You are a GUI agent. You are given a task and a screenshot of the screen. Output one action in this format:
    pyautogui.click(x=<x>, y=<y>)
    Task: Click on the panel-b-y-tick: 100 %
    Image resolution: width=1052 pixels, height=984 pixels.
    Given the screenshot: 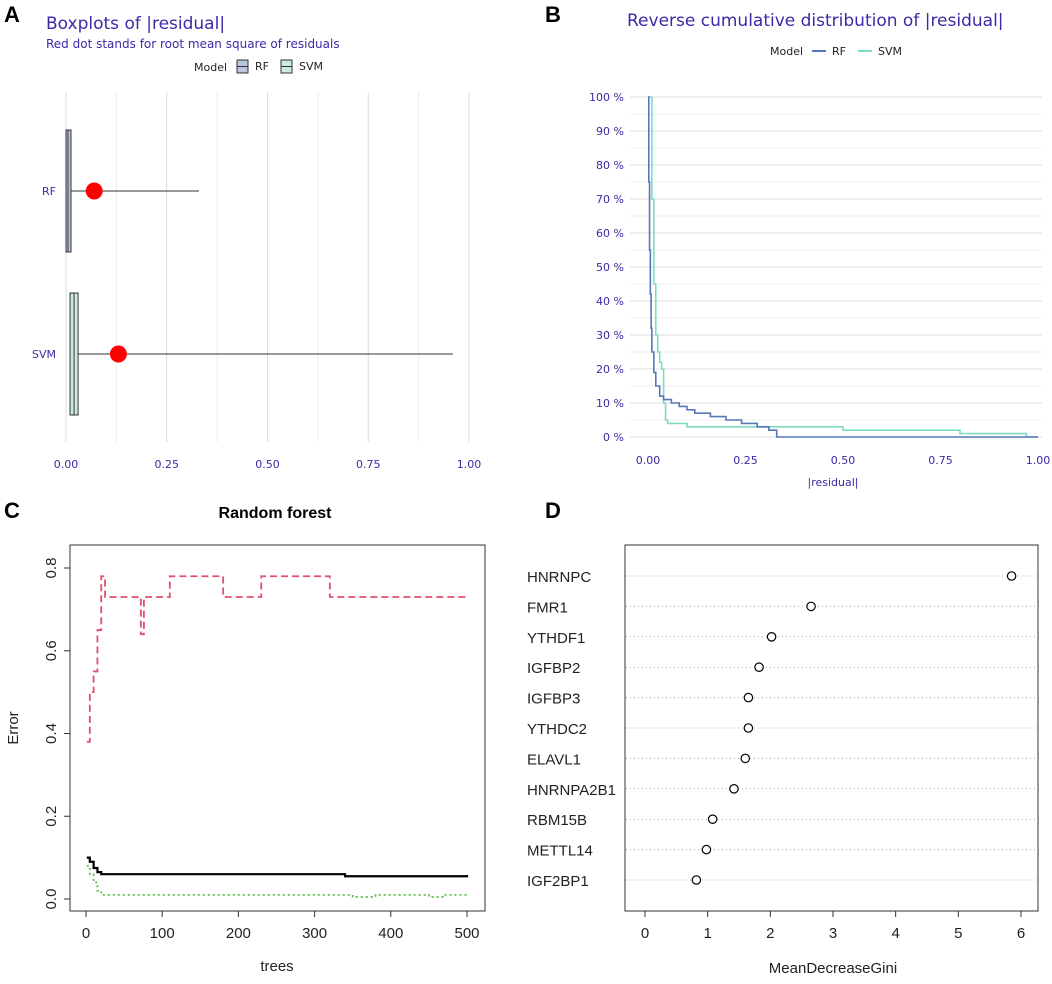 What is the action you would take?
    pyautogui.click(x=606, y=97)
    